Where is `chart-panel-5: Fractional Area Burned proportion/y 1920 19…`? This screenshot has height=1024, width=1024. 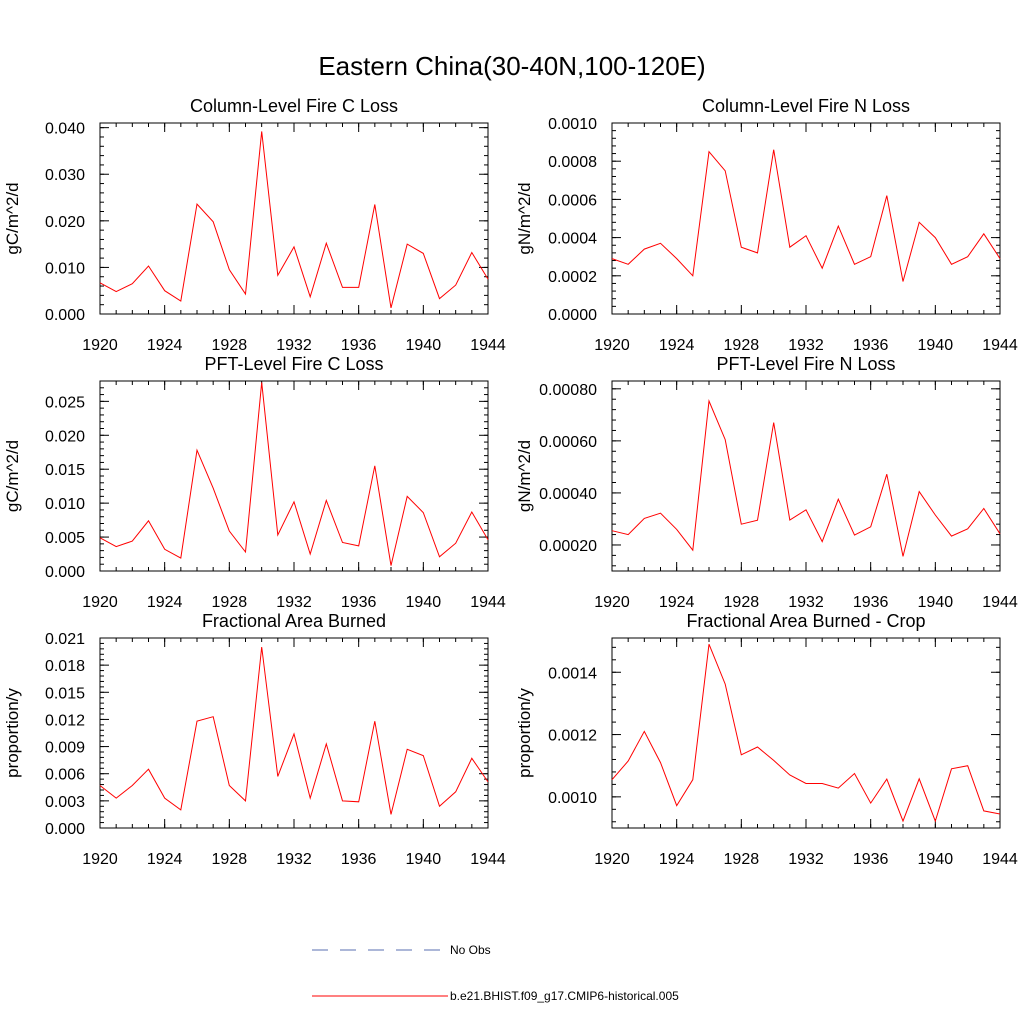
chart-panel-5: Fractional Area Burned proportion/y 1920 19… is located at coordinates (254, 739).